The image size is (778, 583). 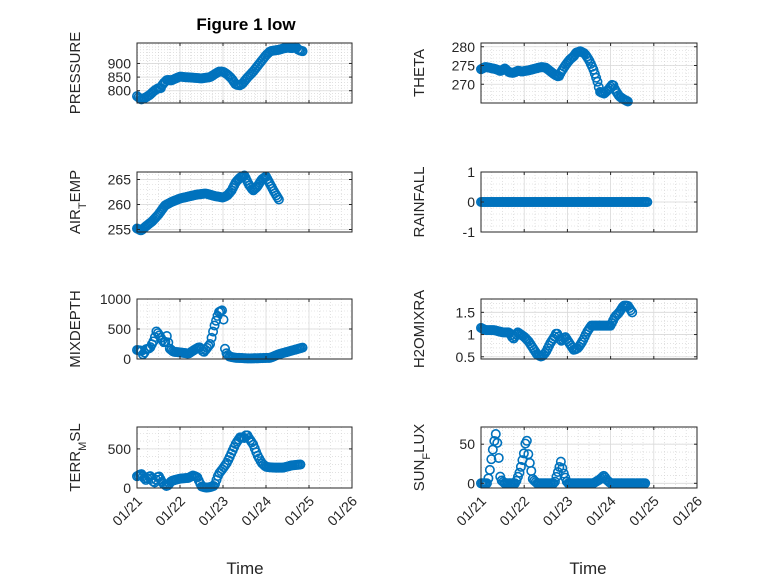 I want to click on subplot-rainfall: -1 0 1 RAINFALL, so click(x=554, y=202).